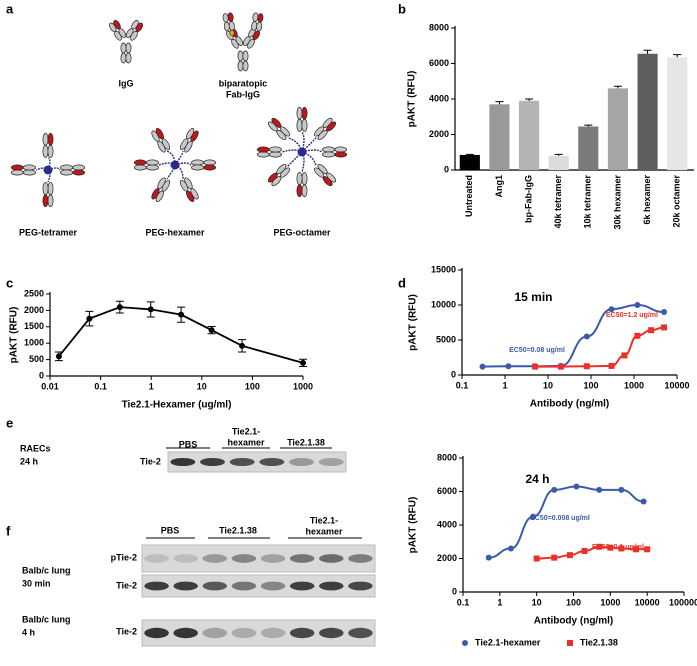 The image size is (697, 666). I want to click on legend-label: Tie2.1.38, so click(599, 642).